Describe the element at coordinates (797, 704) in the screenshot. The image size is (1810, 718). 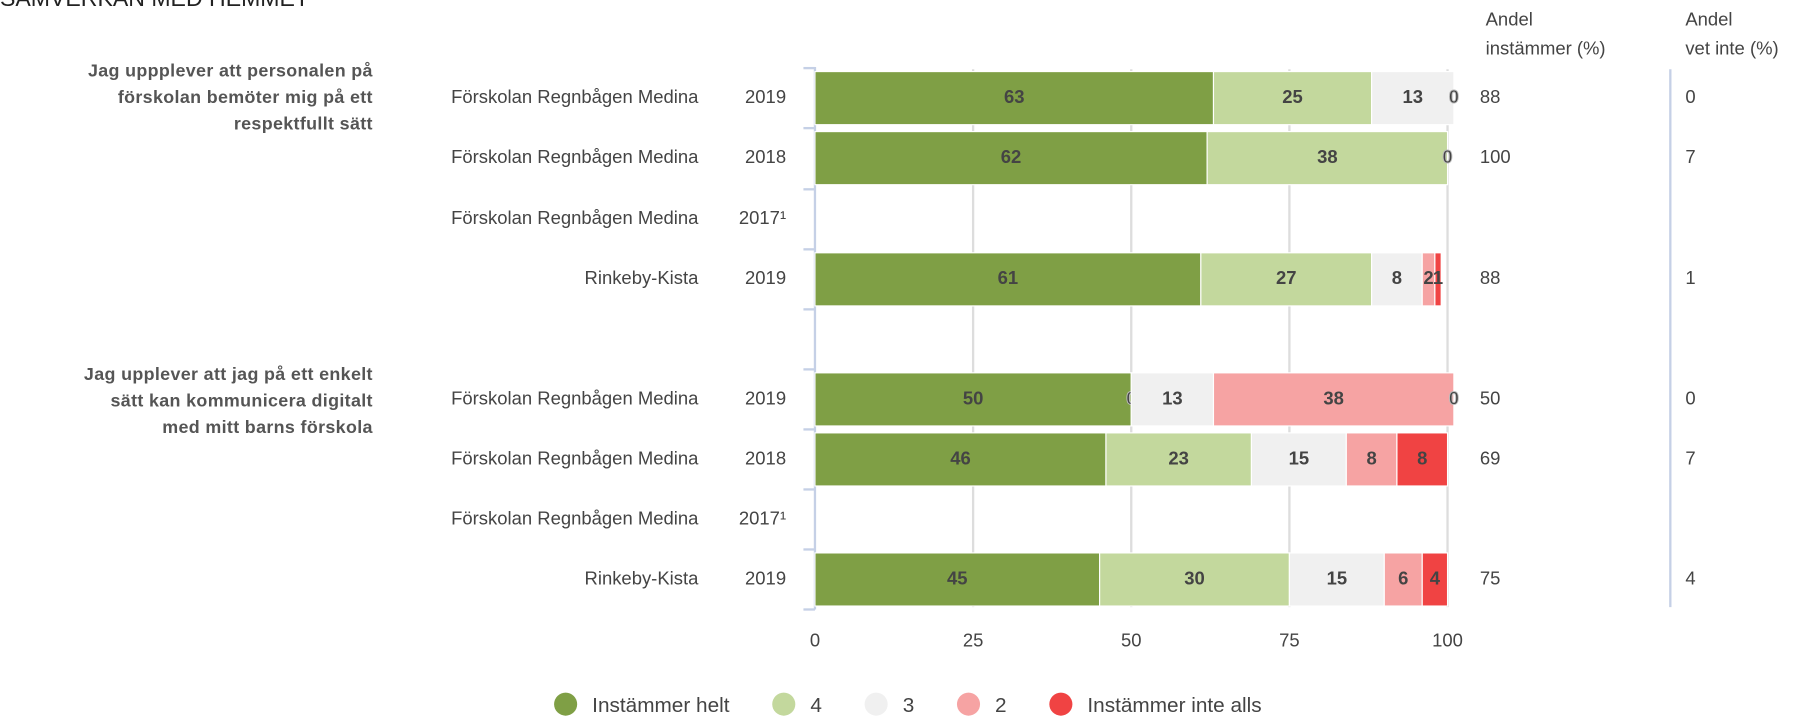
I see `legend-item: 4` at that location.